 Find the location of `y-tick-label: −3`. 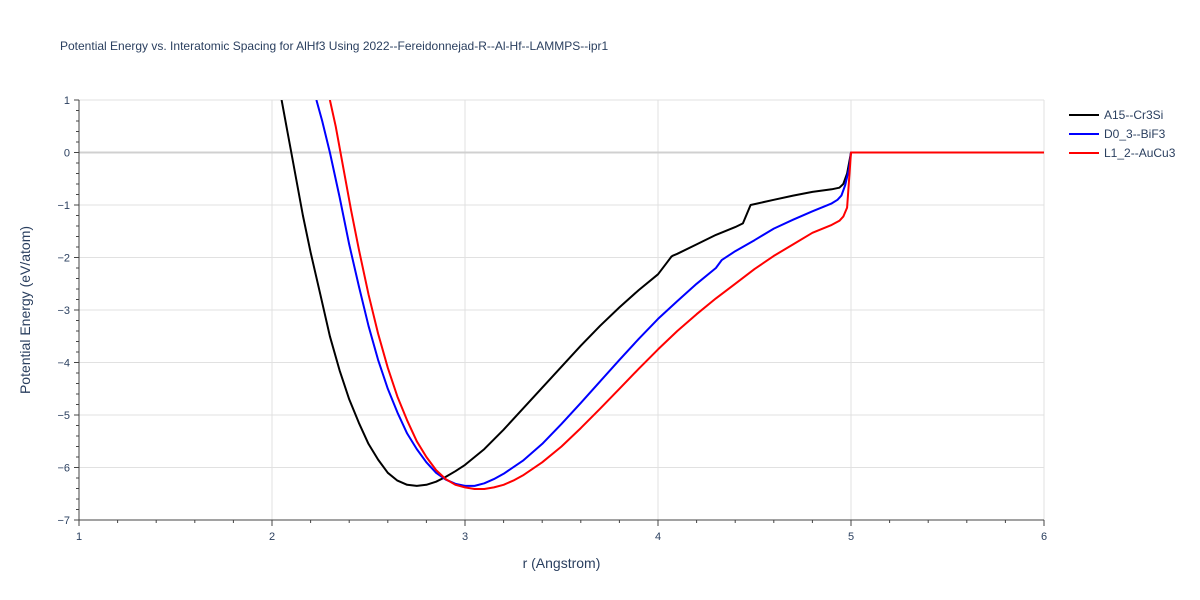

y-tick-label: −3 is located at coordinates (63, 311).